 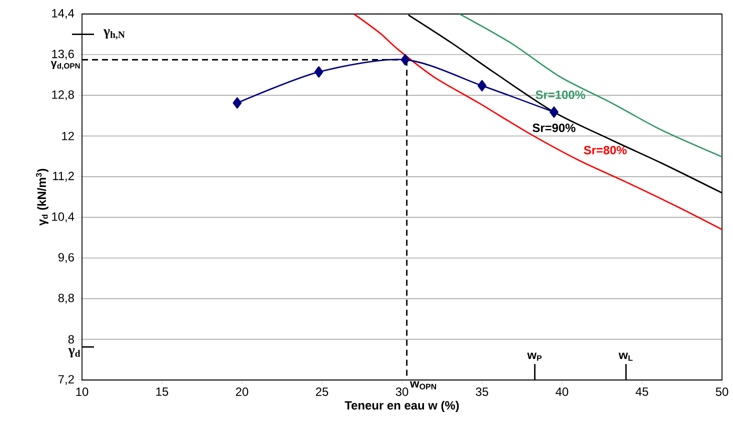 I want to click on x-tick-label: 45, so click(x=642, y=392).